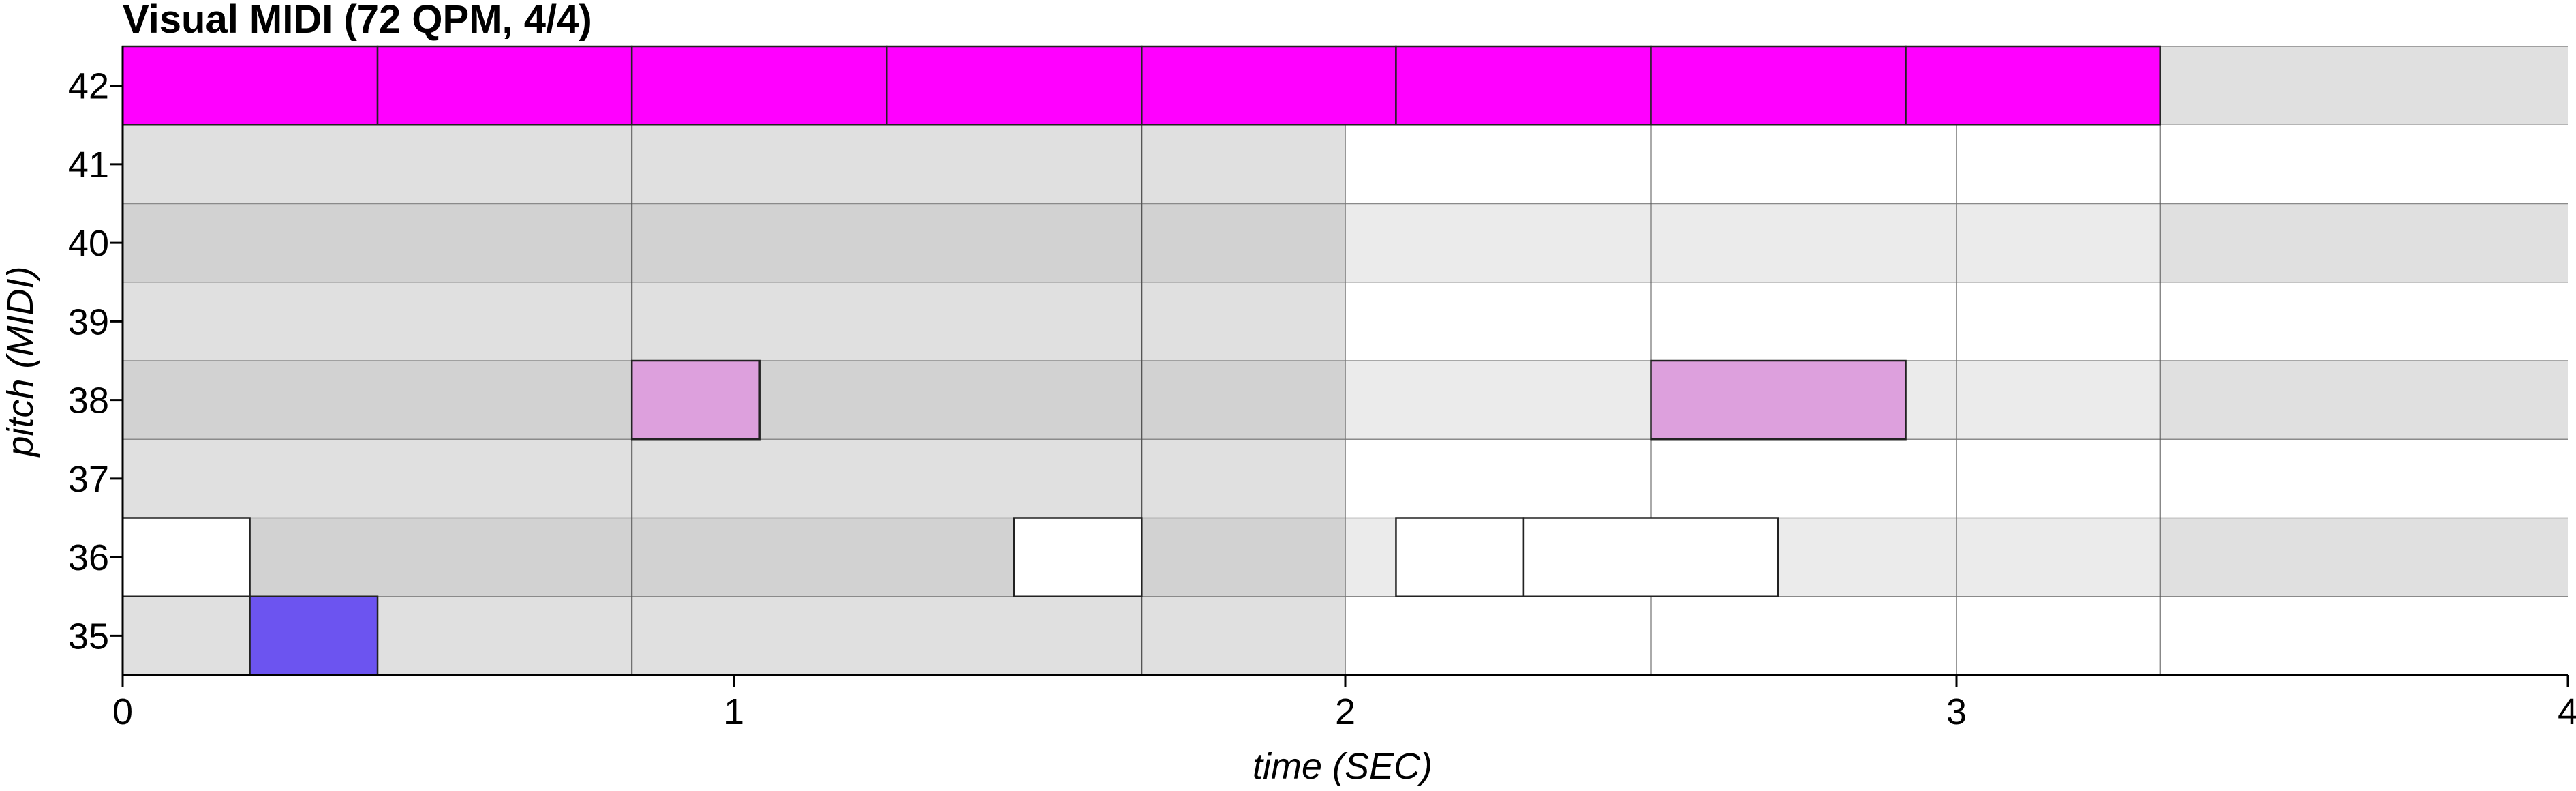 The width and height of the screenshot is (2576, 791). I want to click on bg-cell-bar3b-pitch41, so click(1498, 164).